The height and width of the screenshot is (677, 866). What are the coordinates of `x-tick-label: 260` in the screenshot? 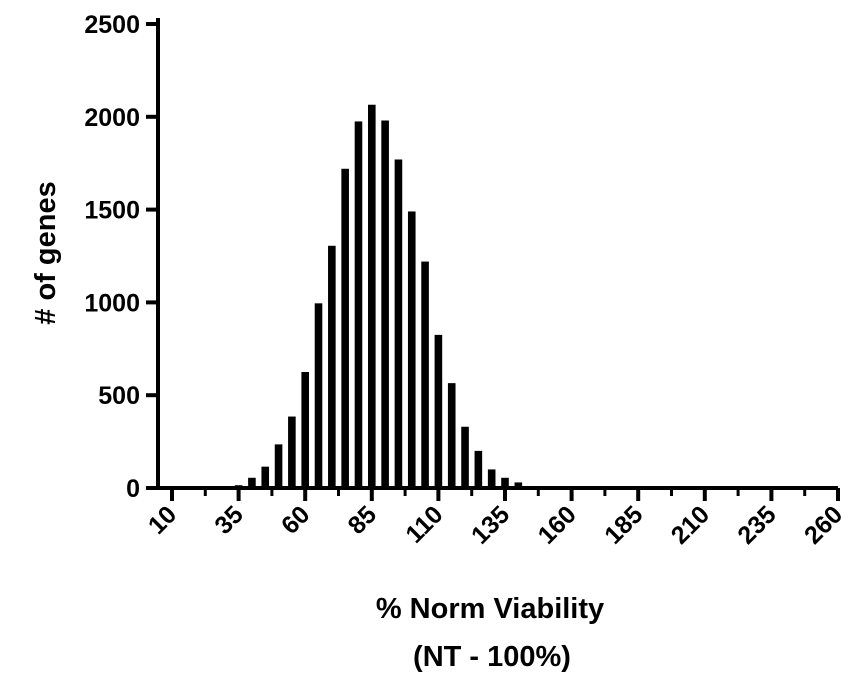 It's located at (823, 524).